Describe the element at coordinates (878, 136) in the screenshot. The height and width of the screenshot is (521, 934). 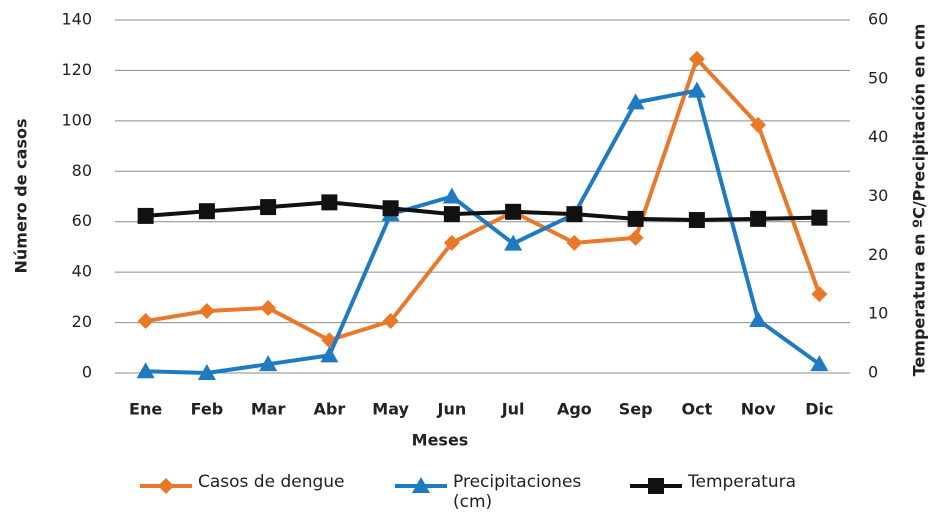
I see `y2-tick-label: 40` at that location.